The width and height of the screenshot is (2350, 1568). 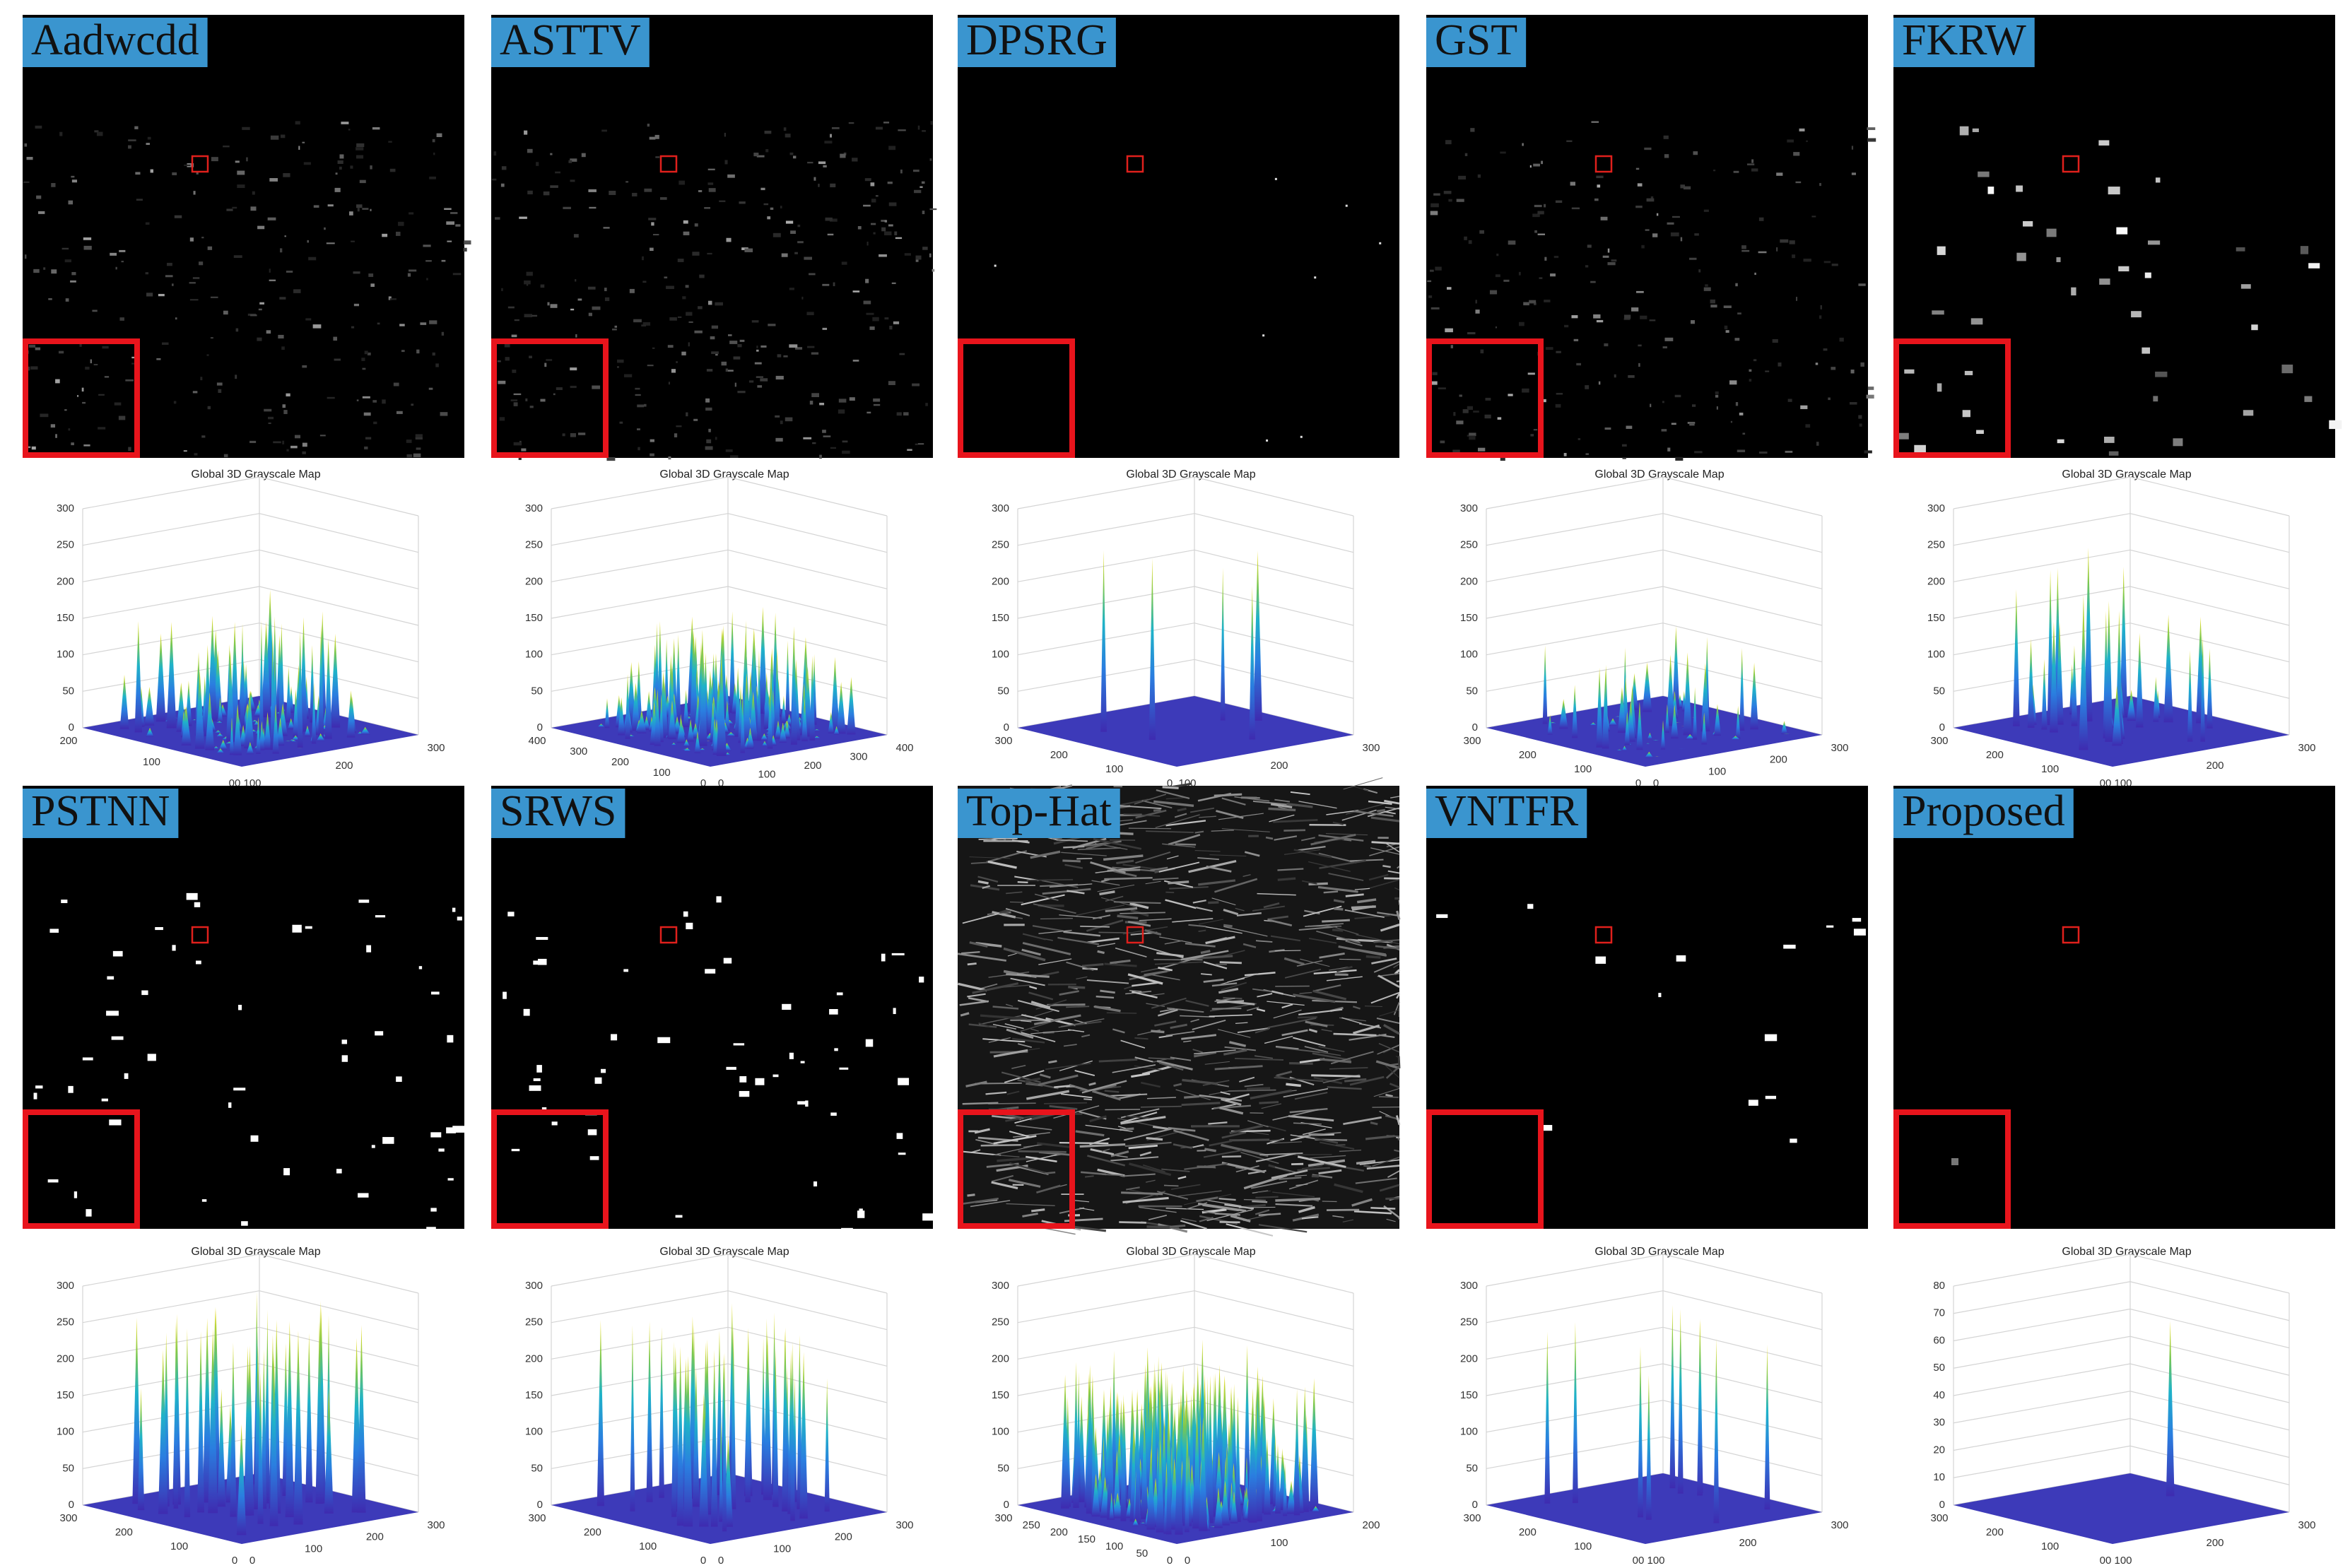 I want to click on floor-tick-label: 0, so click(x=1170, y=783).